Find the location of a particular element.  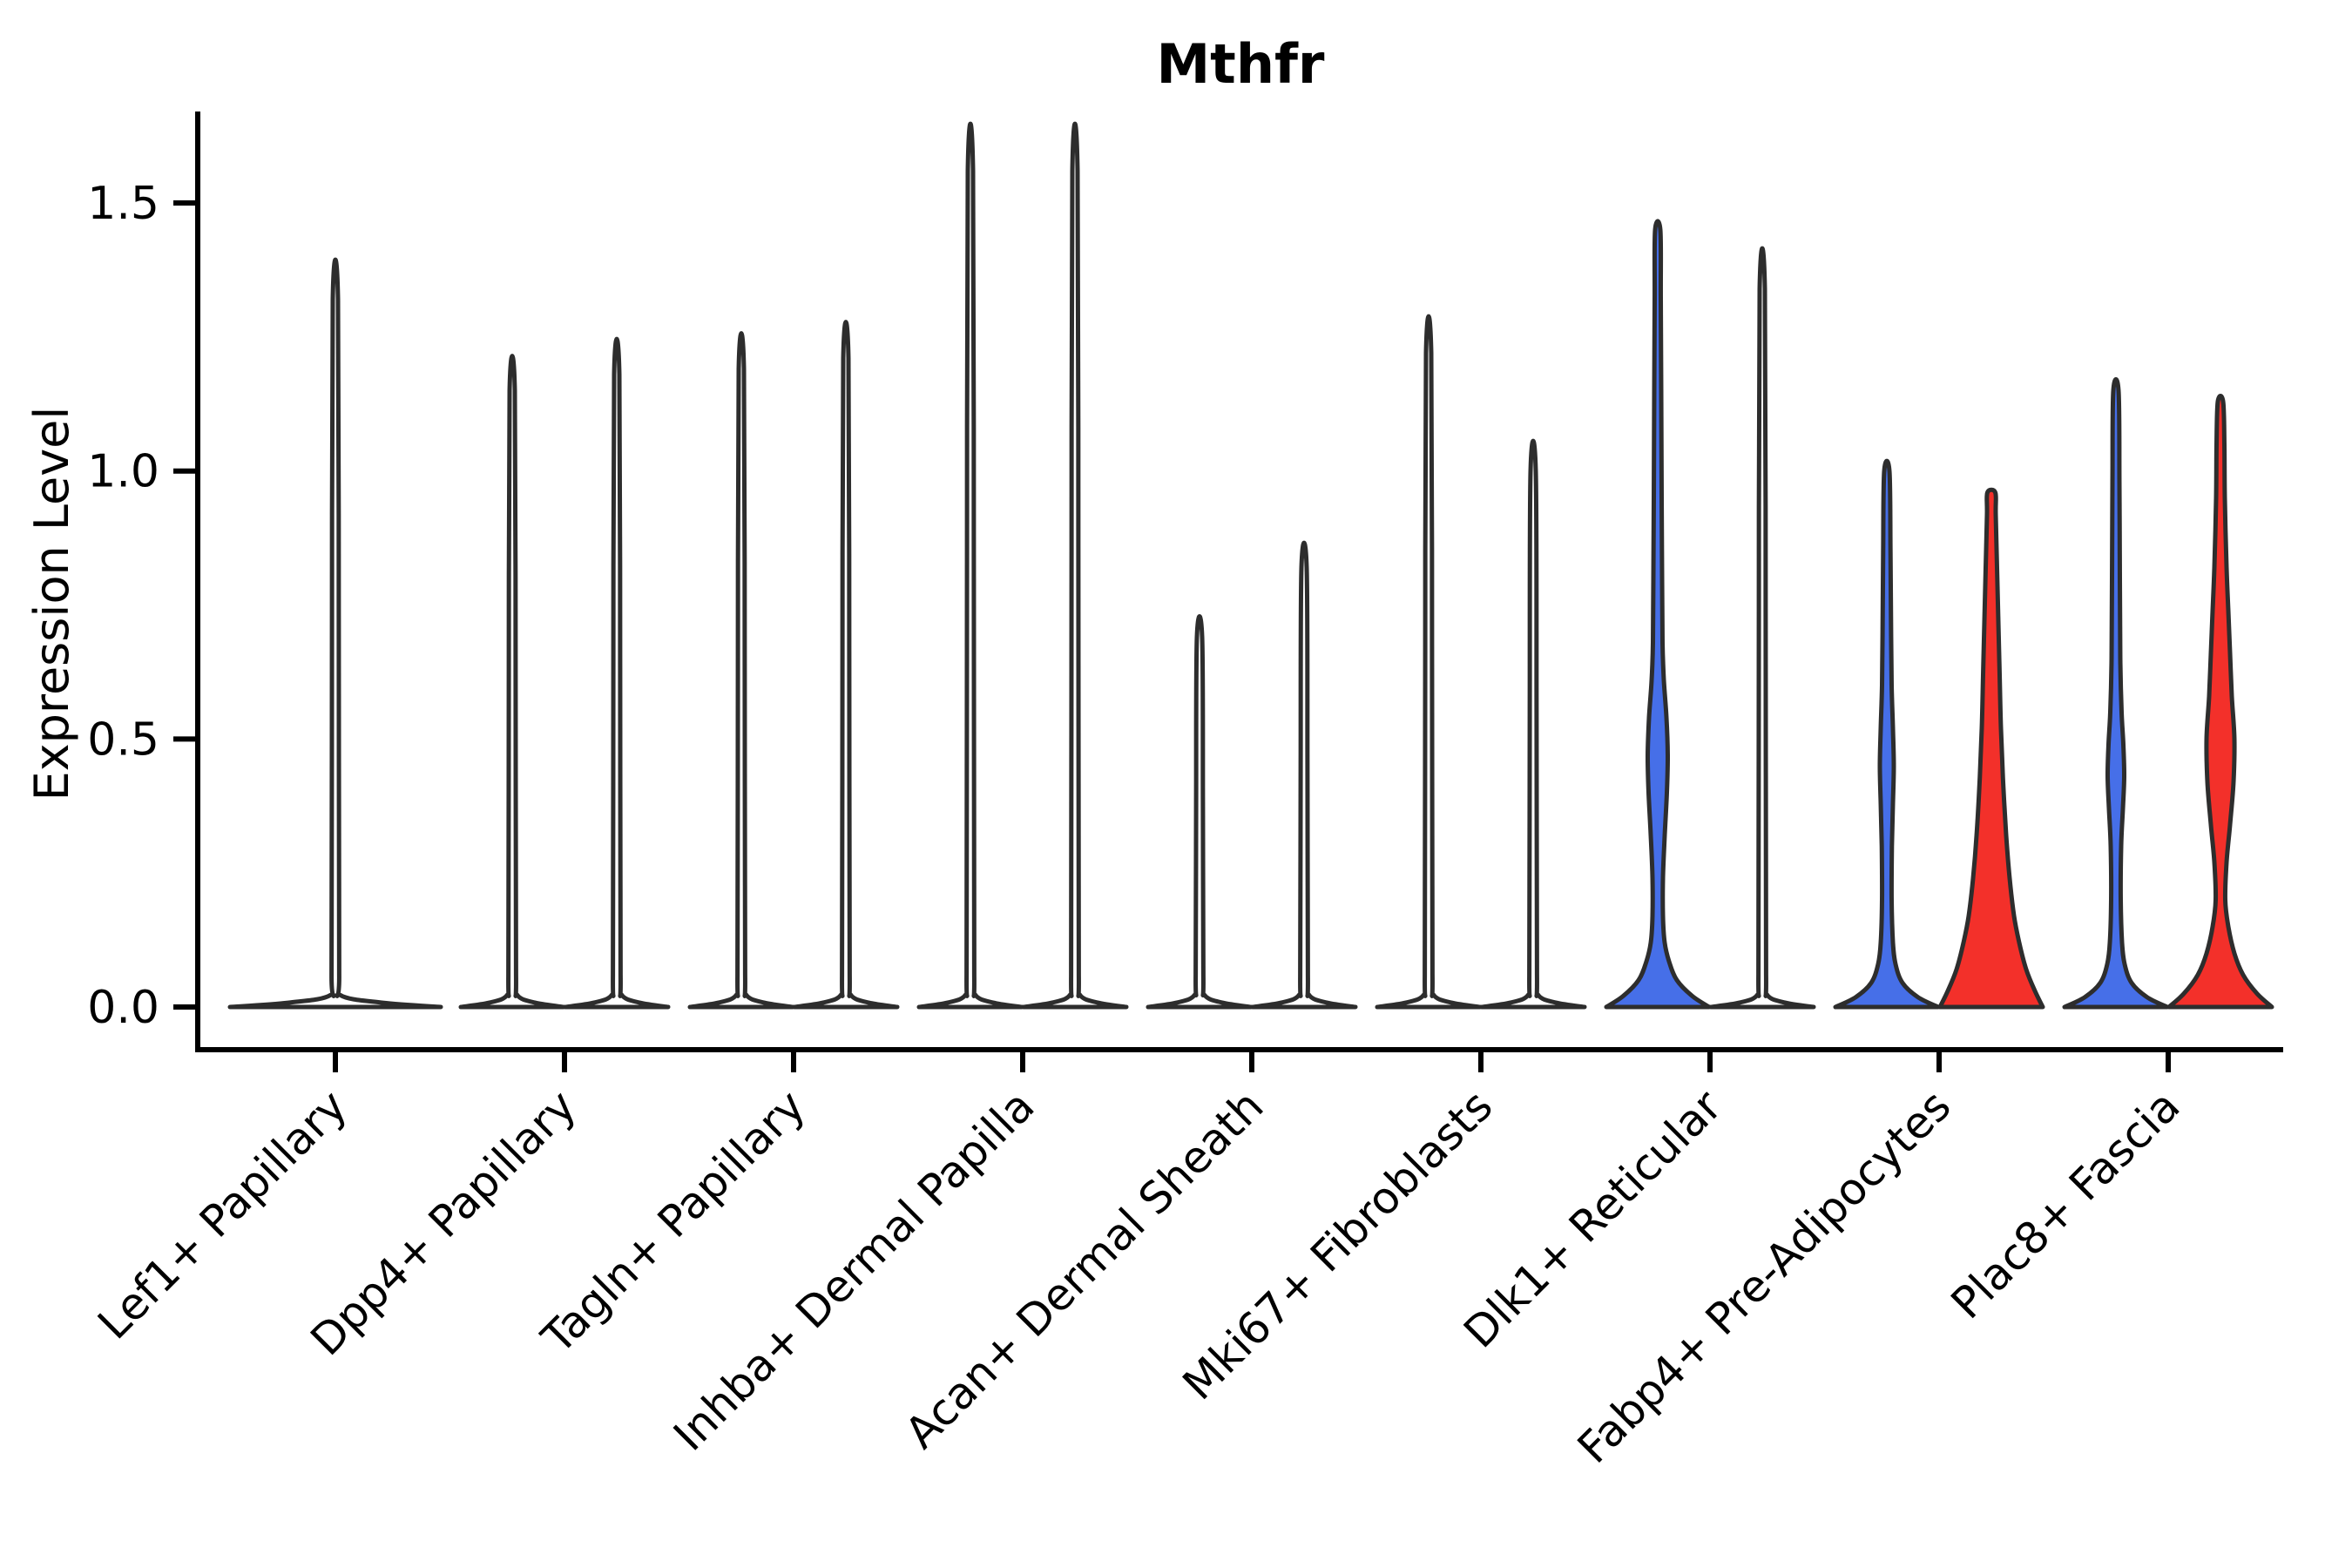

violin-mki67-left is located at coordinates (1429, 662).